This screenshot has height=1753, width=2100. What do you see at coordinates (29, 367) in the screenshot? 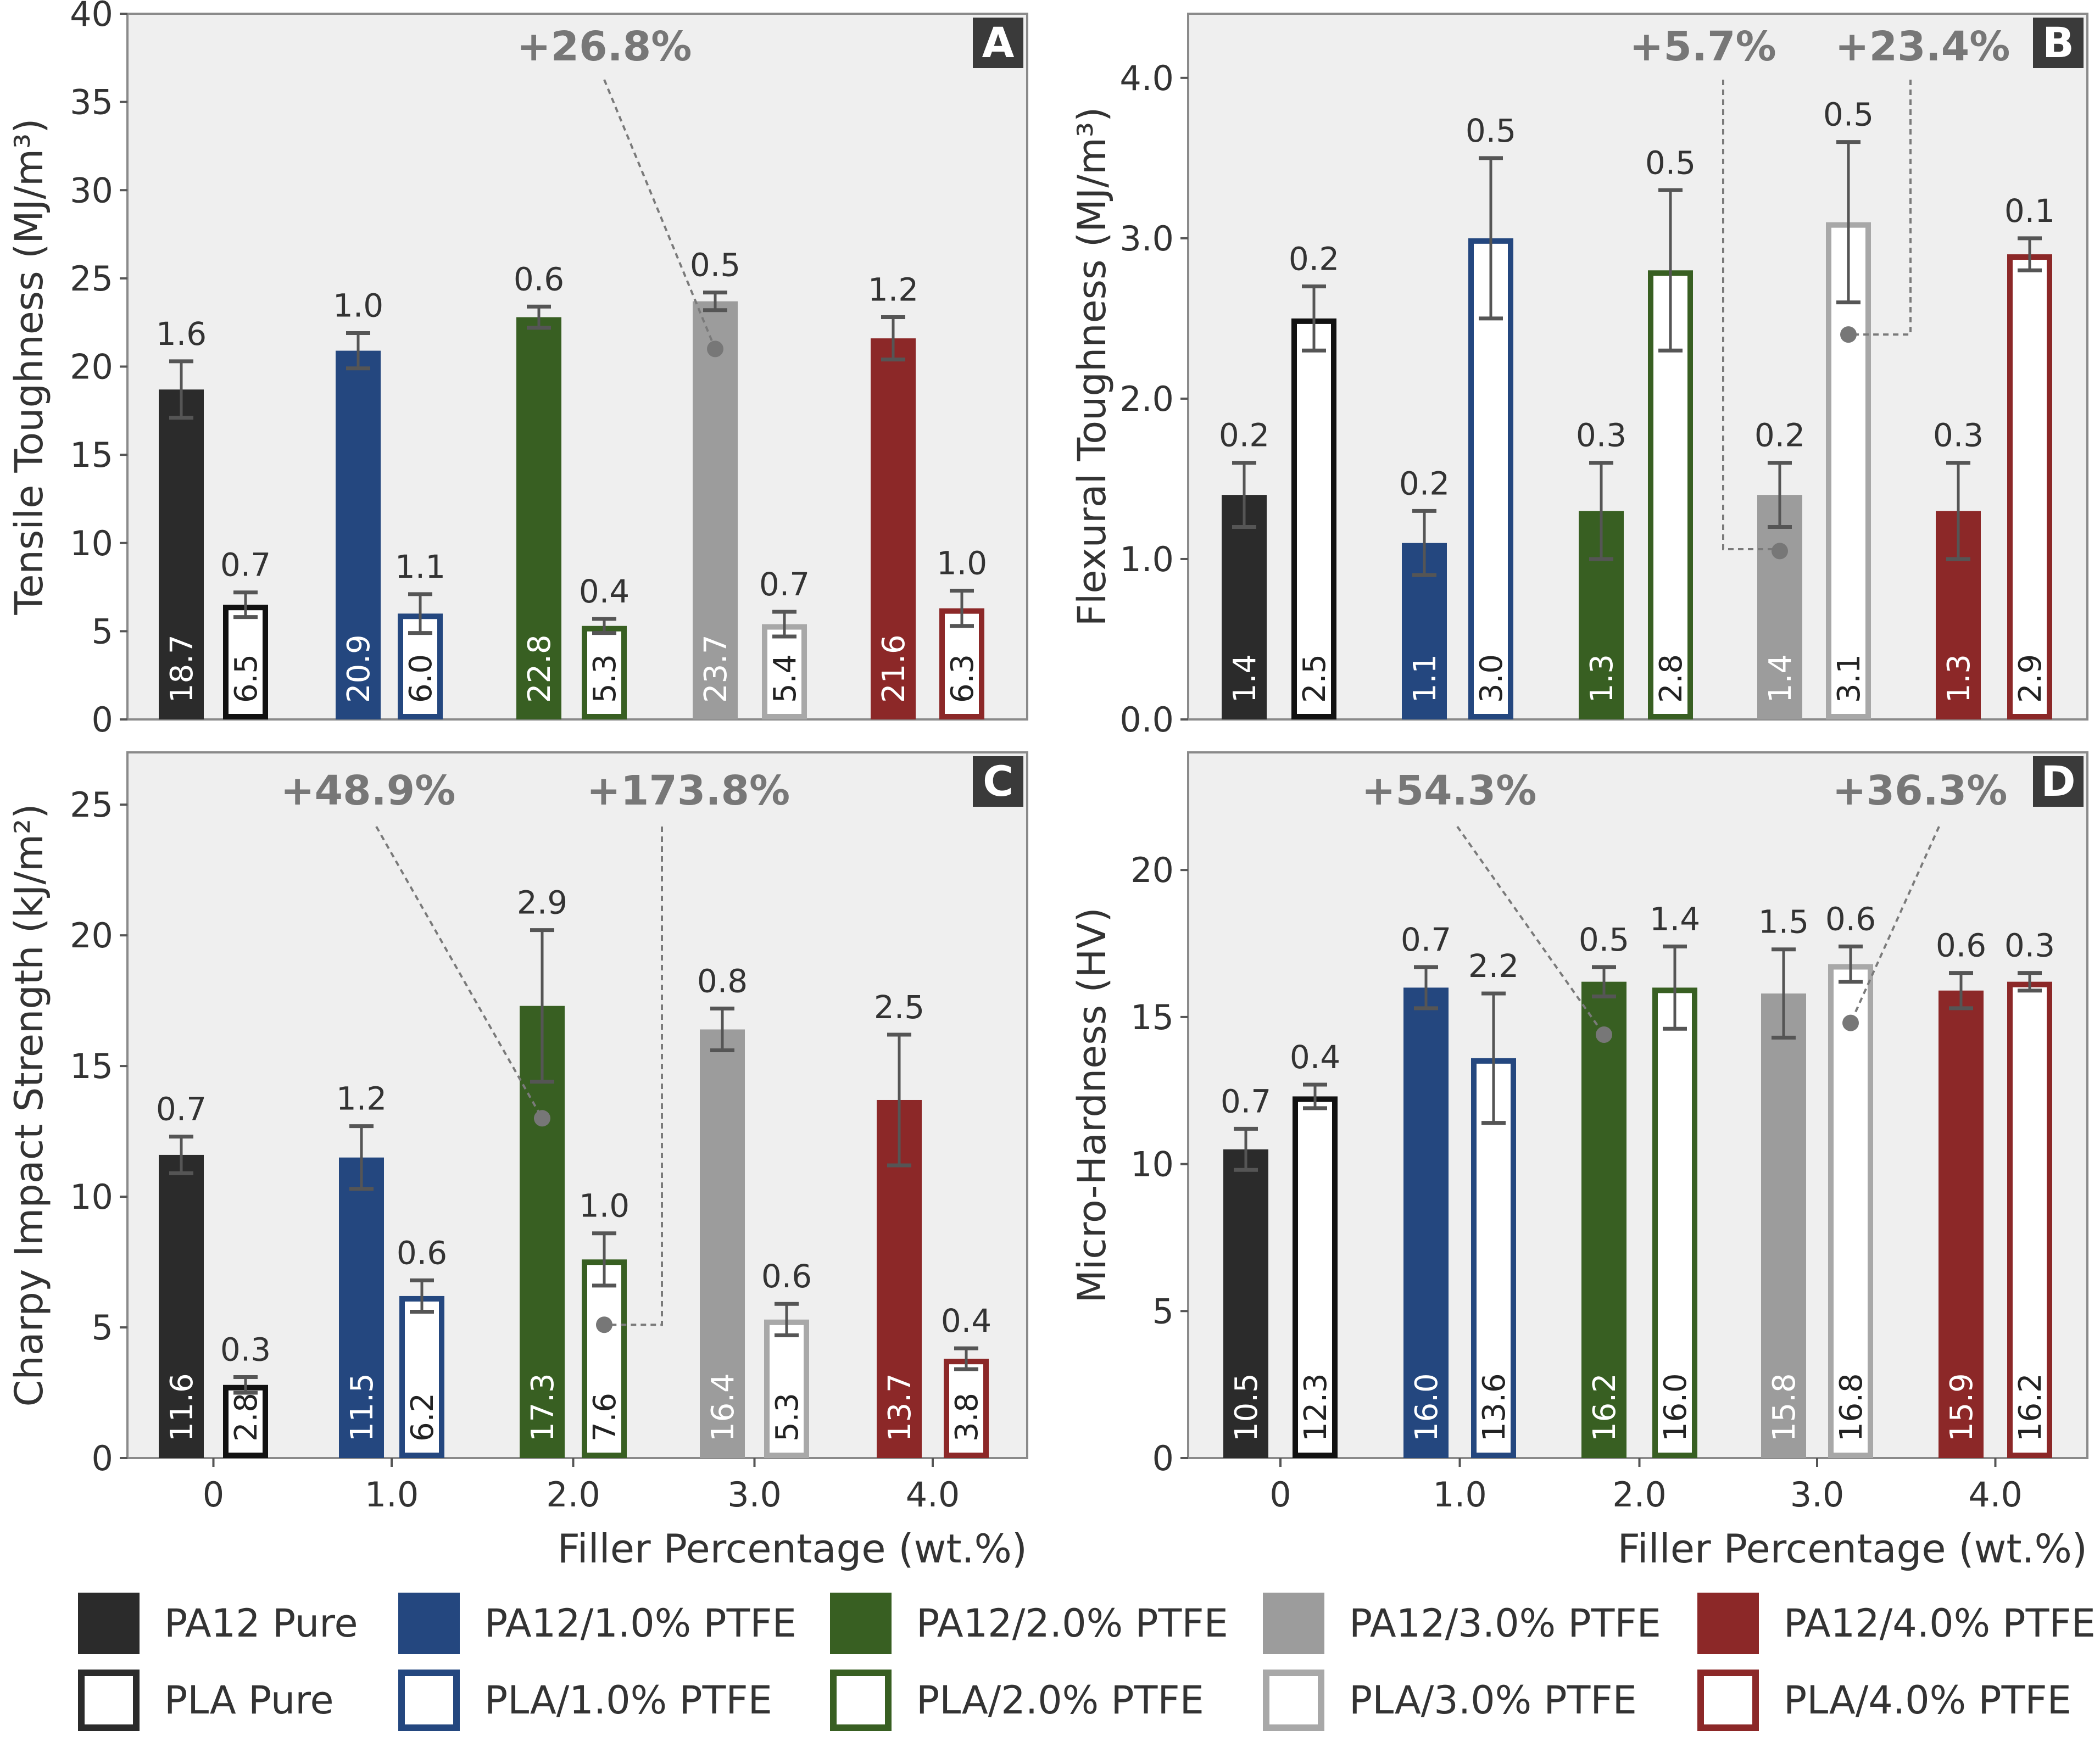
I see `panel-a-y-axis-label: Tensile Toughness (MJ/m³)` at bounding box center [29, 367].